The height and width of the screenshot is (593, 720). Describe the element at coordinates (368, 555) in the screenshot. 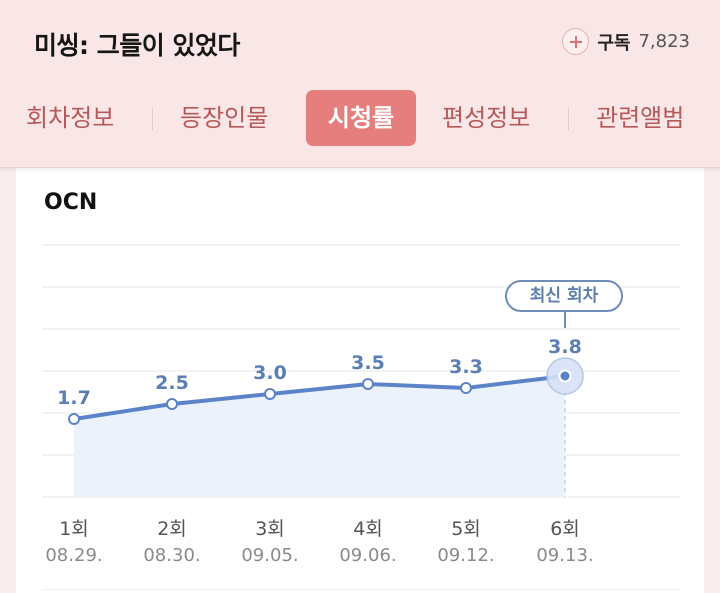

I see `air-date: 09.06.` at that location.